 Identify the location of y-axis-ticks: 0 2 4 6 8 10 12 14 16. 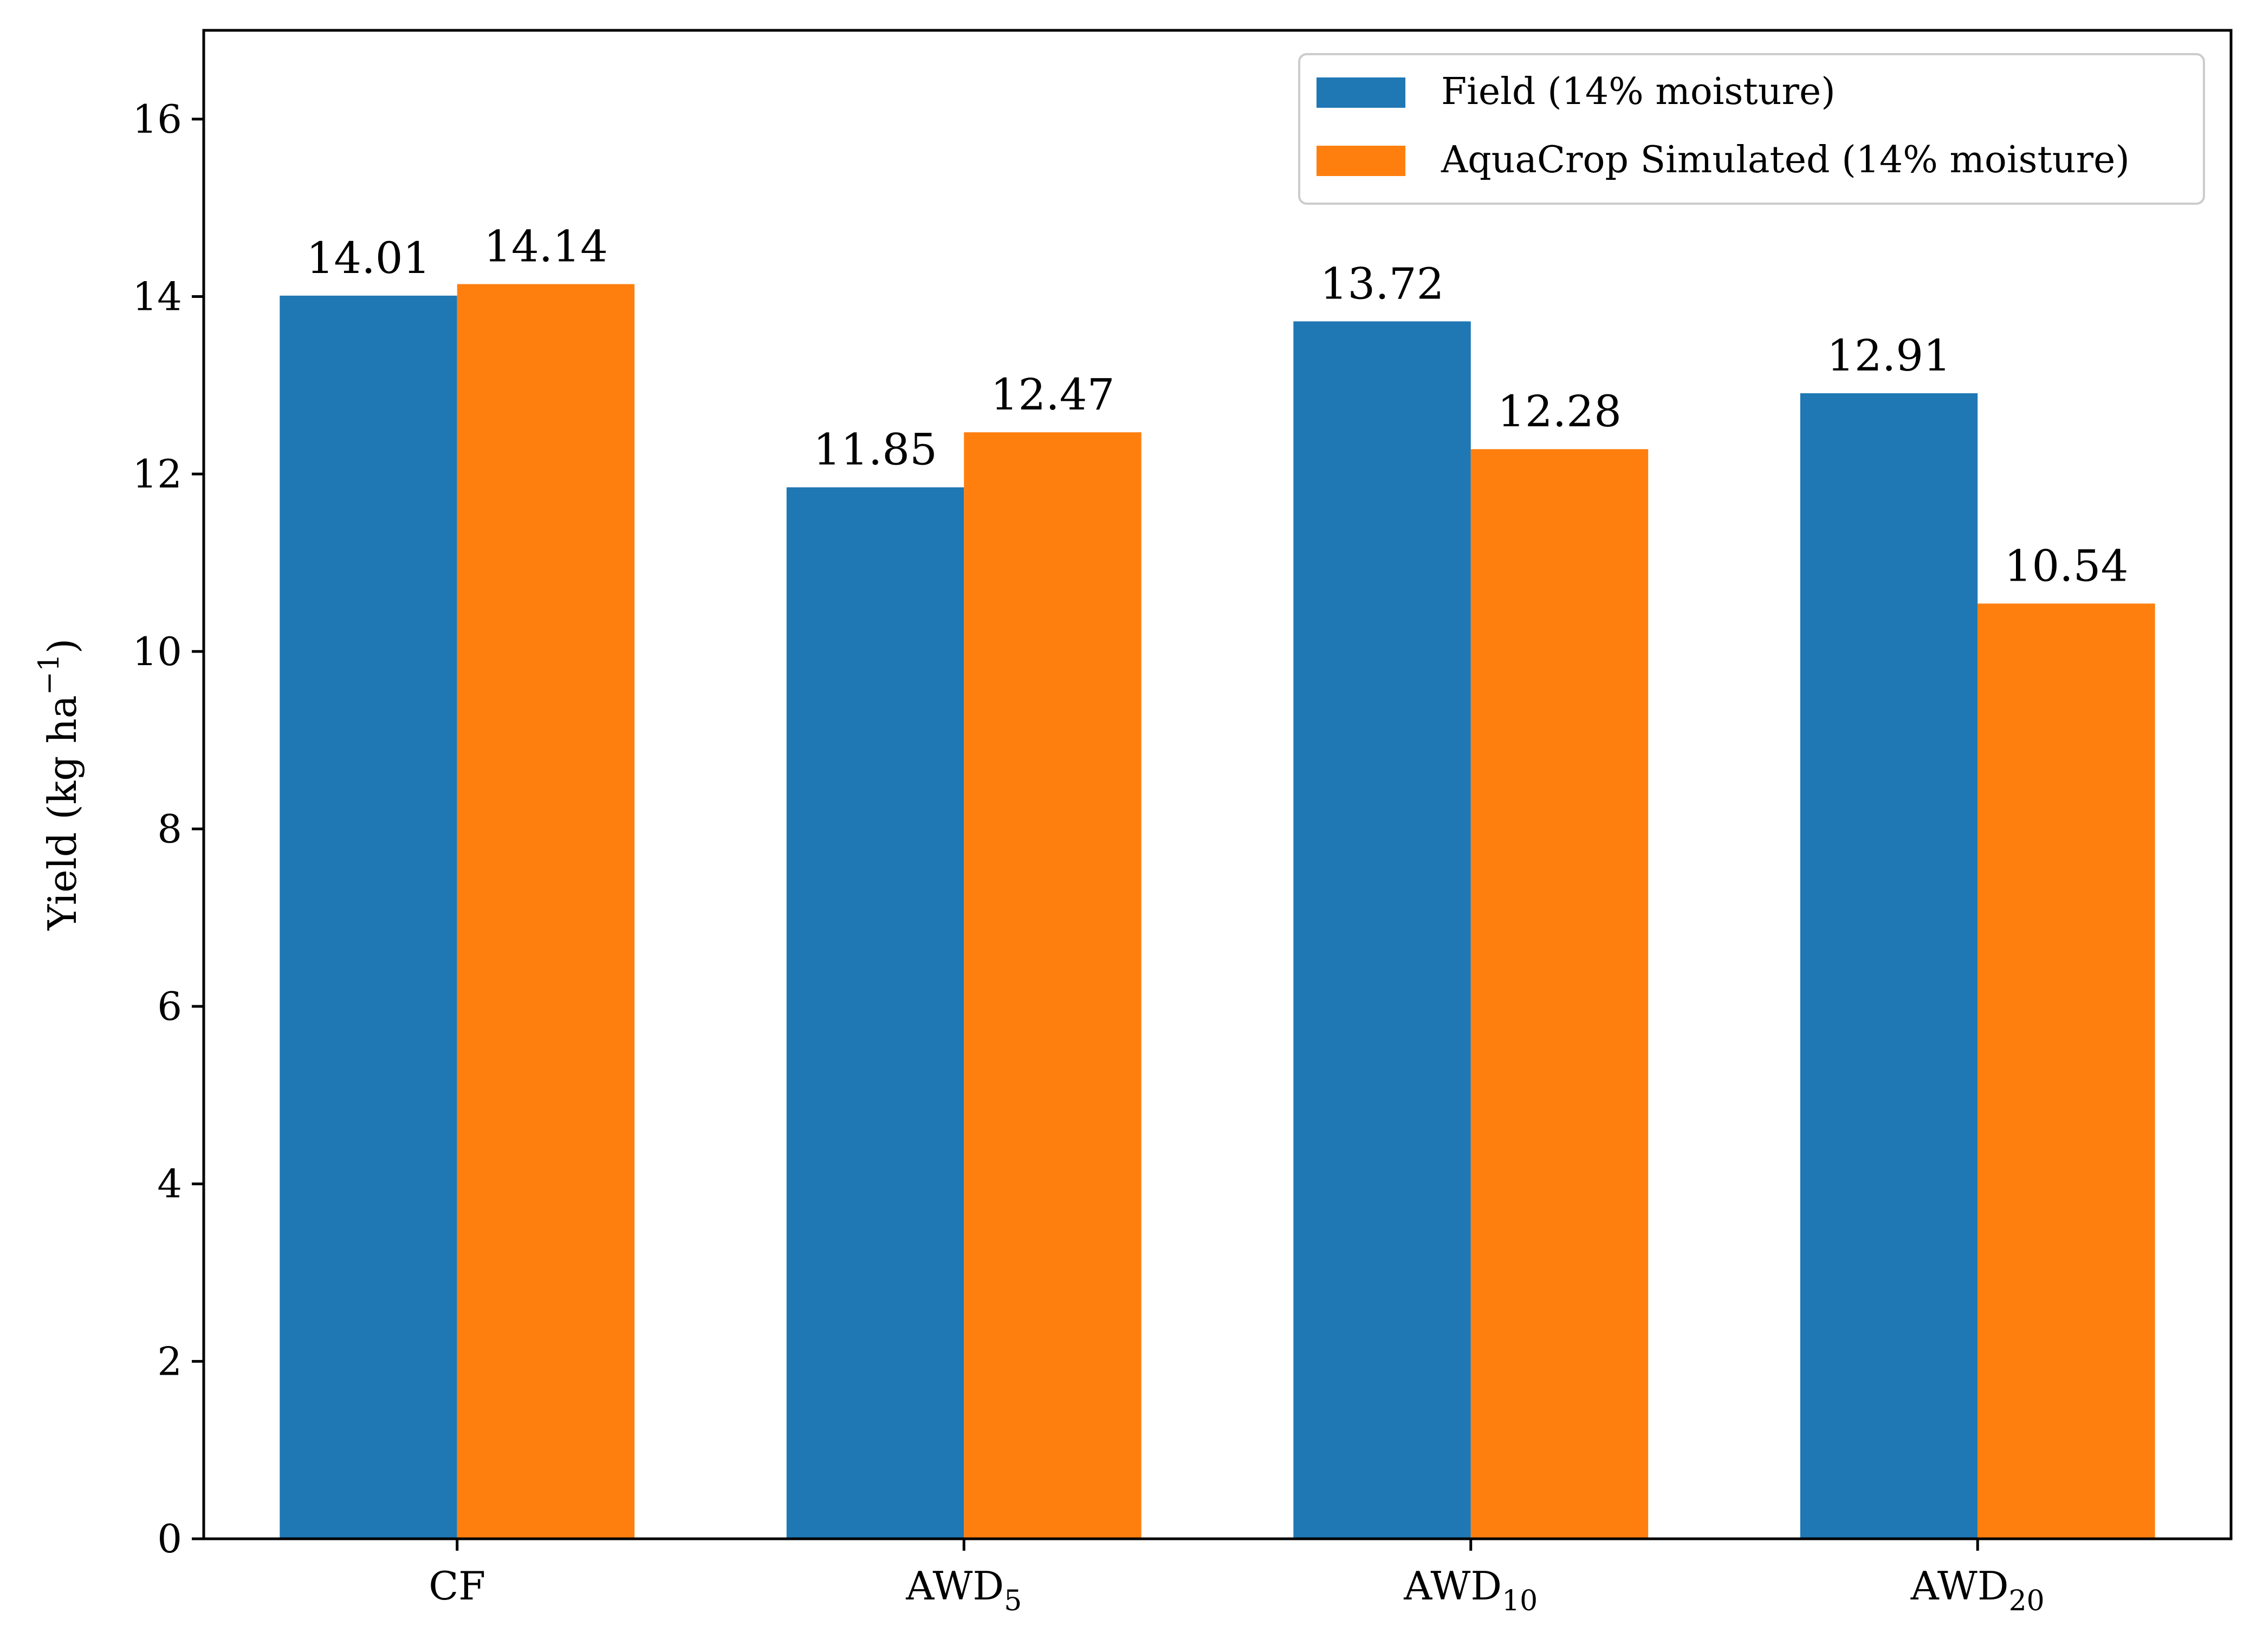
(168, 829).